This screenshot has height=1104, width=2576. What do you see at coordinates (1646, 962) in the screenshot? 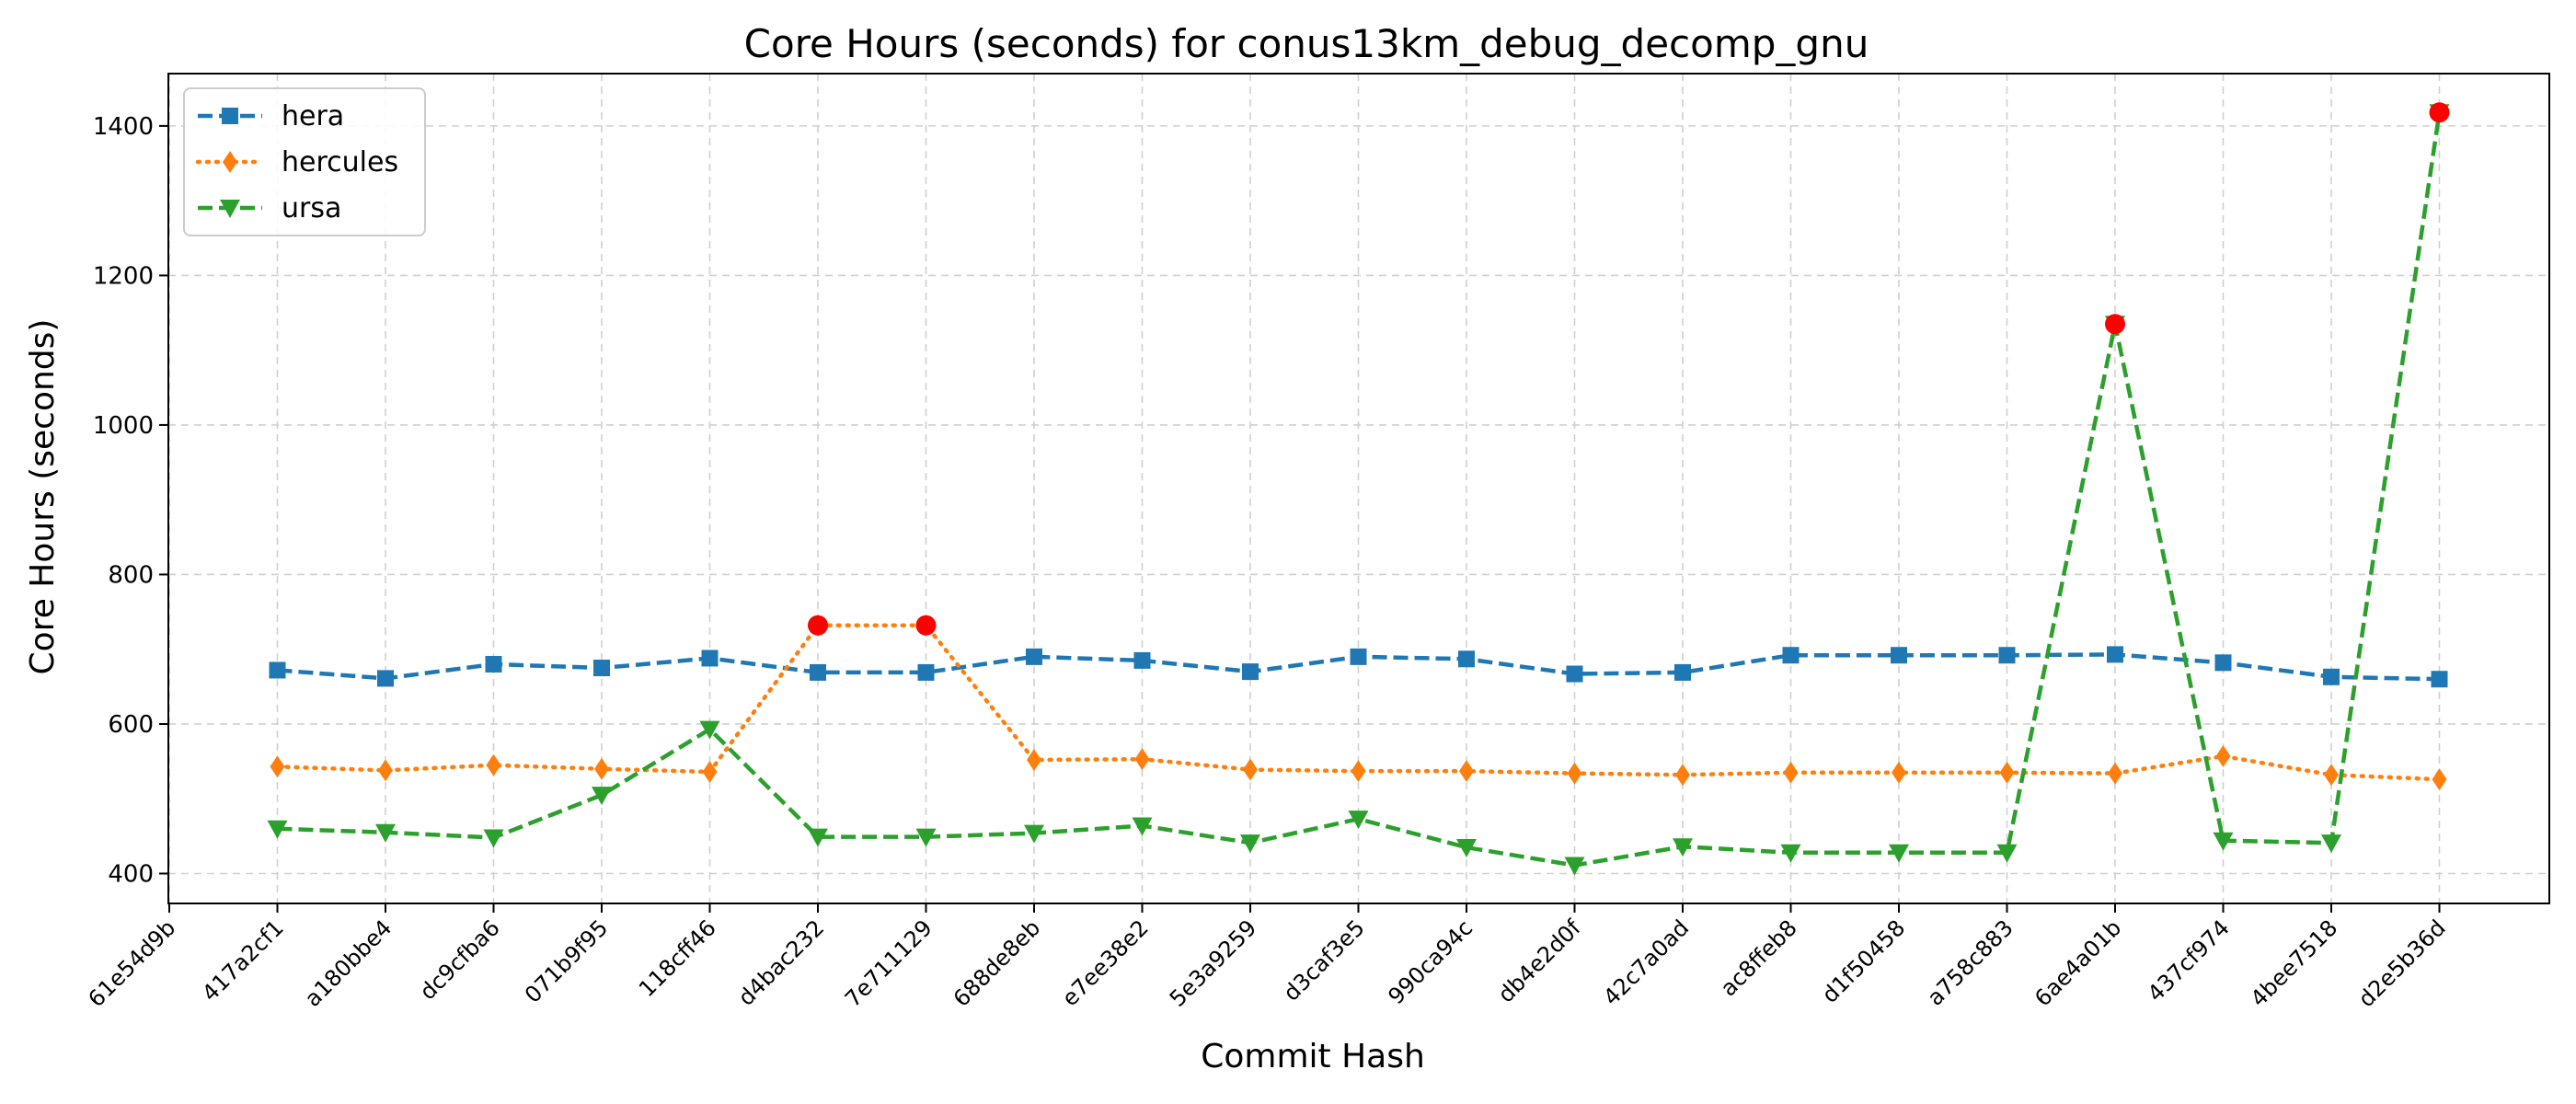
I see `x-tick-label: 42c7a0ad` at bounding box center [1646, 962].